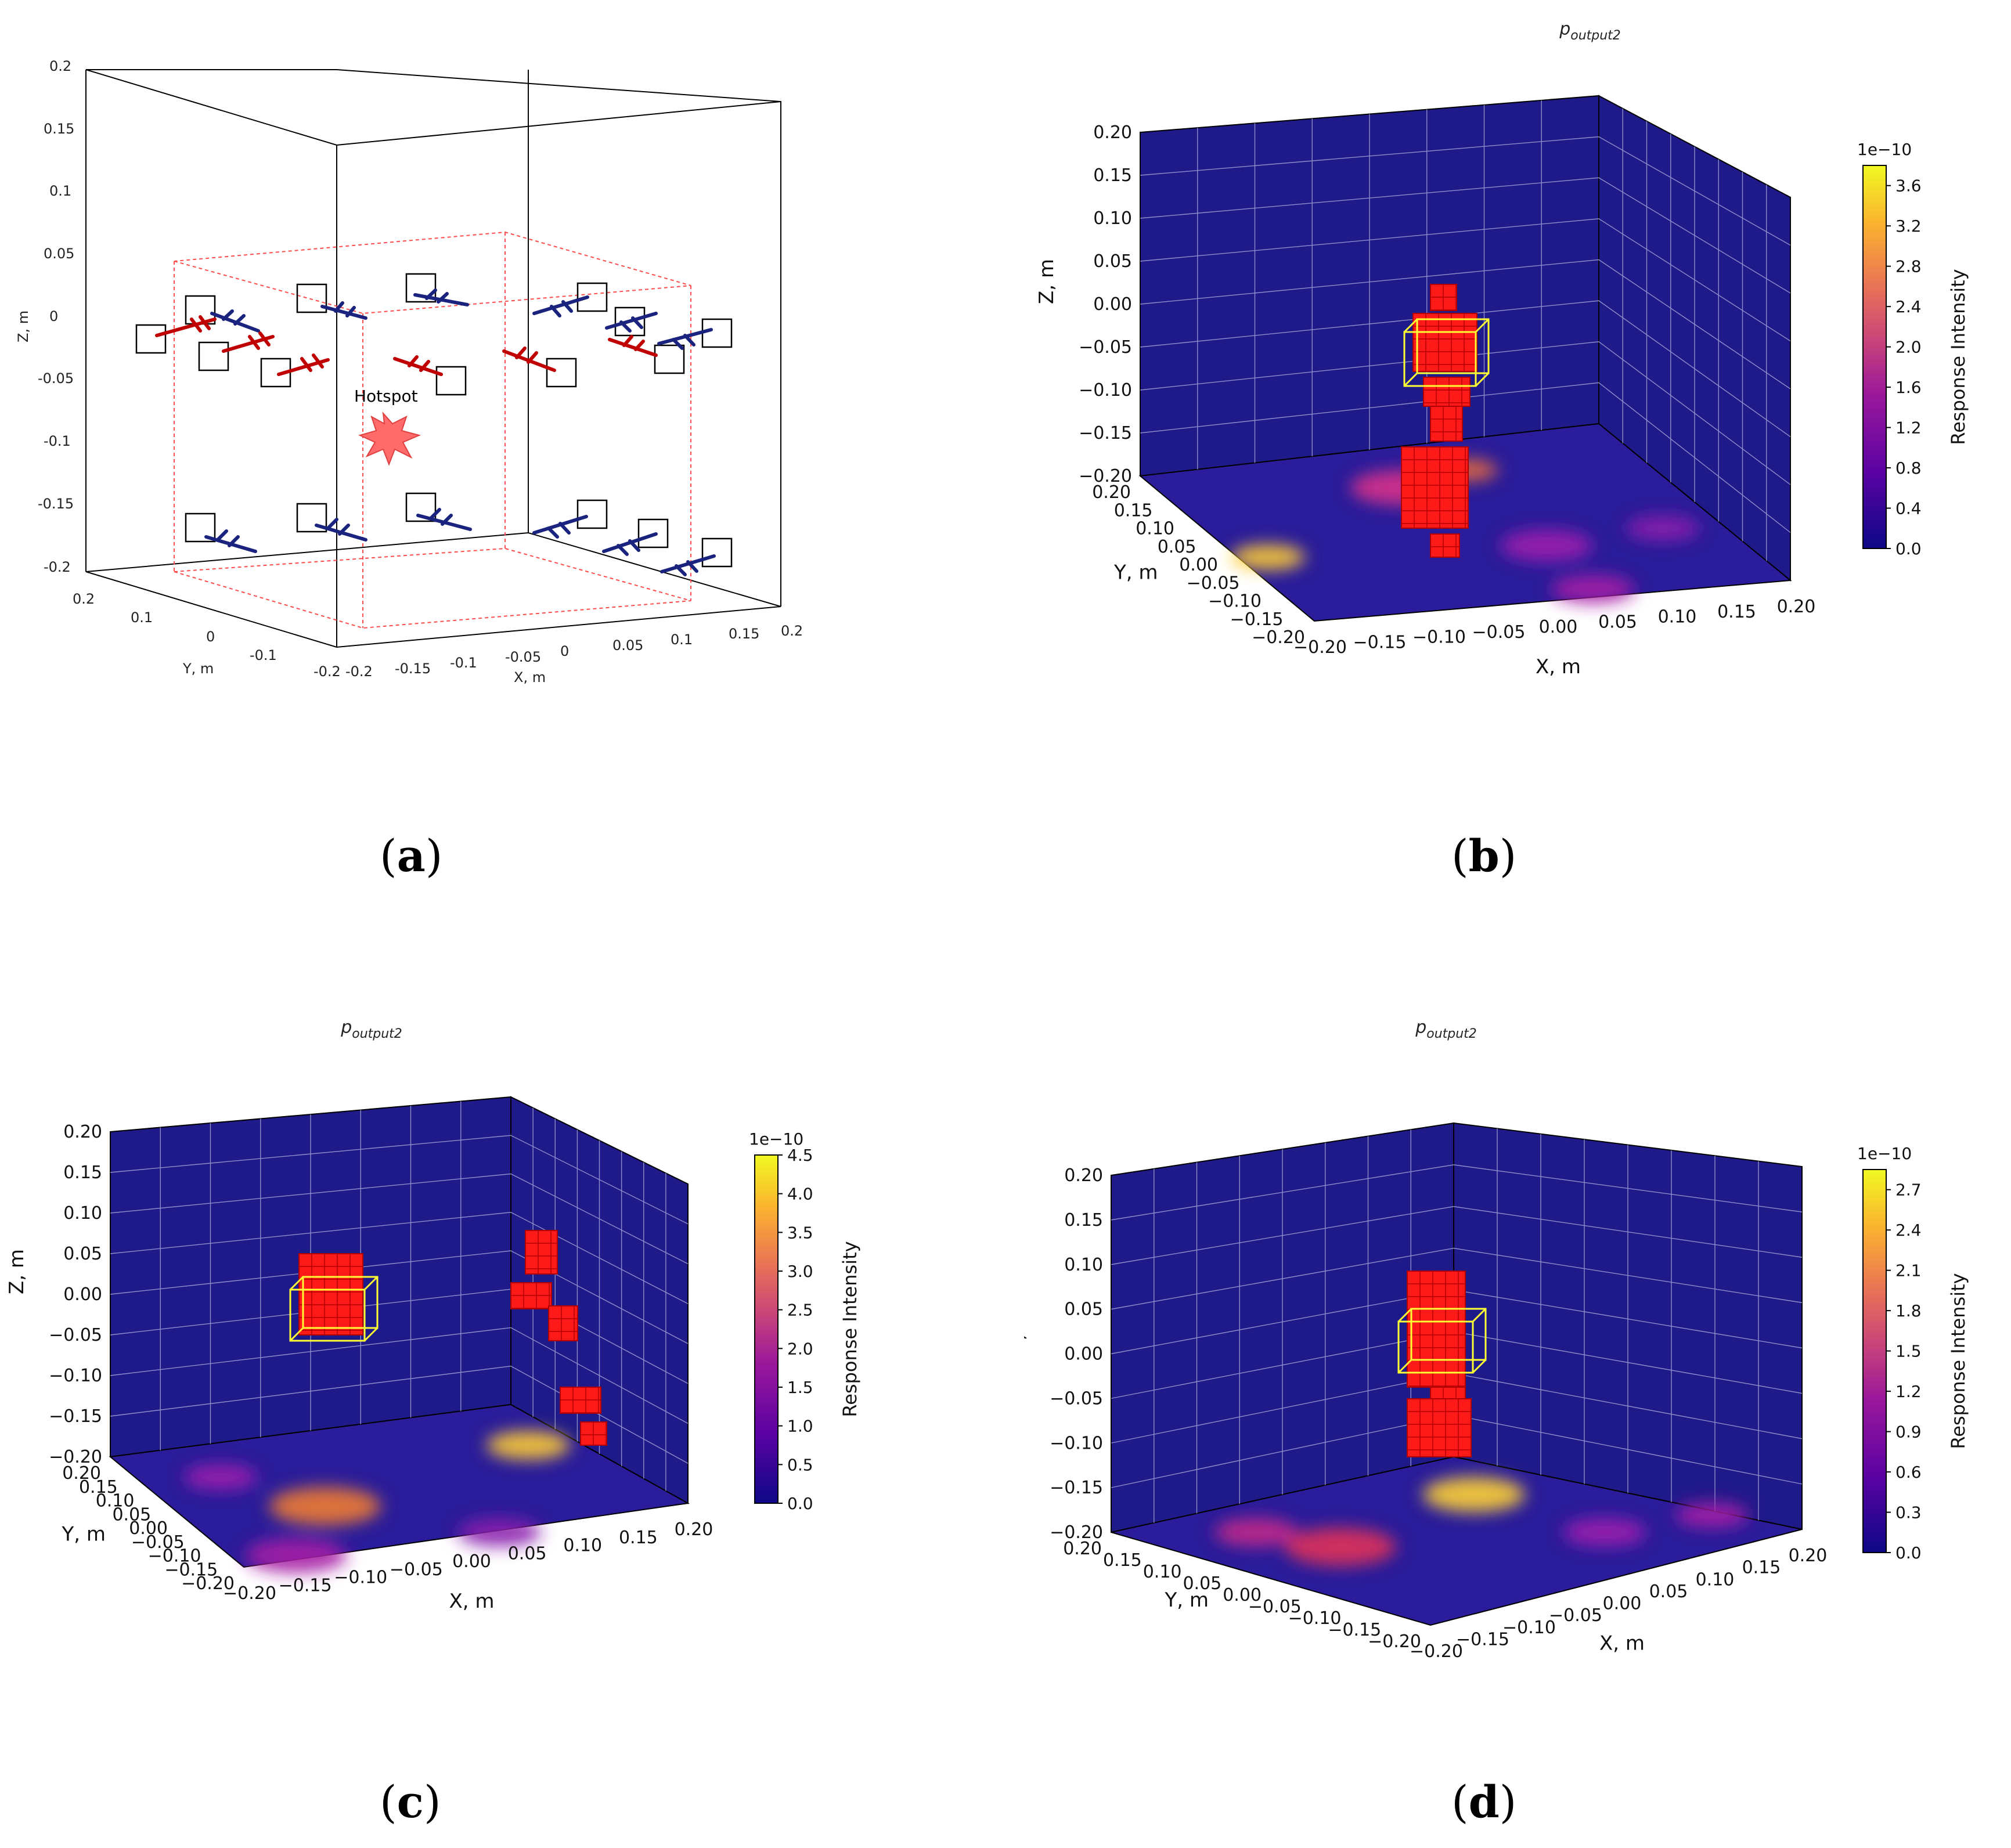 This screenshot has height=1848, width=2011. Describe the element at coordinates (1908, 1391) in the screenshot. I see `colorbar-tick-label: 1.2` at that location.